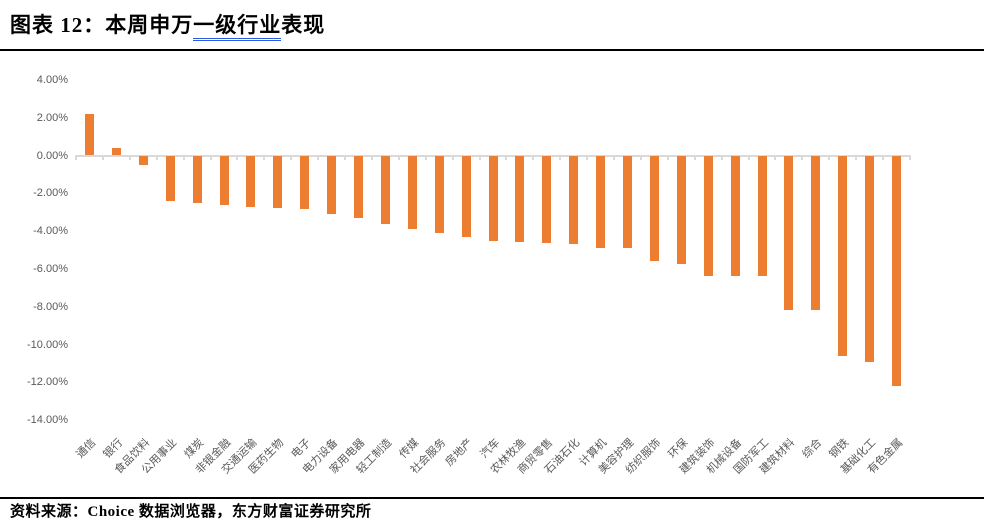  What do you see at coordinates (816, 233) in the screenshot?
I see `bar-综合` at bounding box center [816, 233].